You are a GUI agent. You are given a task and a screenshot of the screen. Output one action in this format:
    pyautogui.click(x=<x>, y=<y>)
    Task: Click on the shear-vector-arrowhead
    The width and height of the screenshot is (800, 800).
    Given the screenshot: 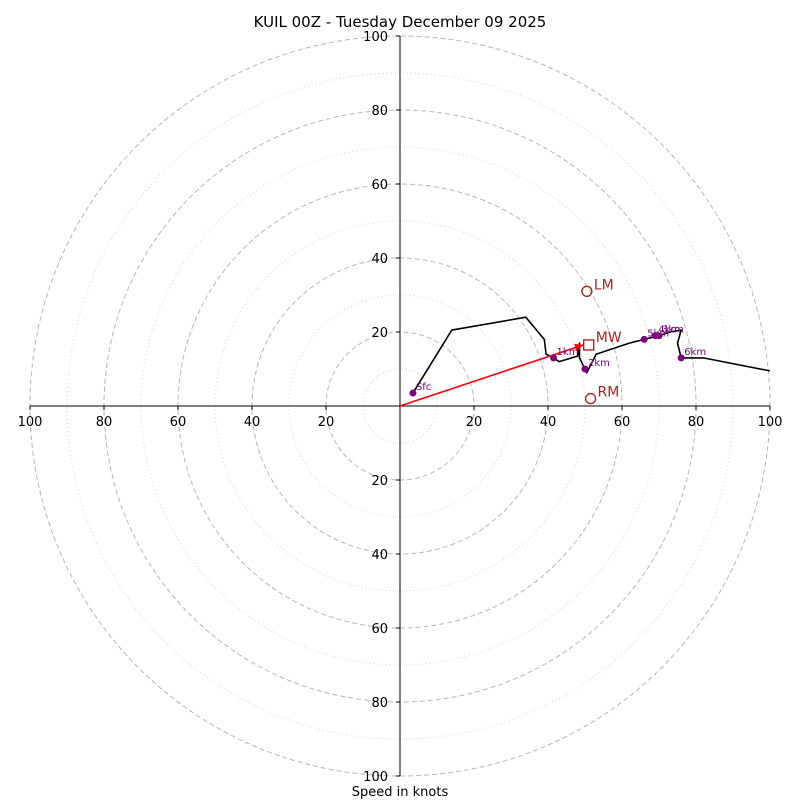 What is the action you would take?
    pyautogui.click(x=579, y=347)
    